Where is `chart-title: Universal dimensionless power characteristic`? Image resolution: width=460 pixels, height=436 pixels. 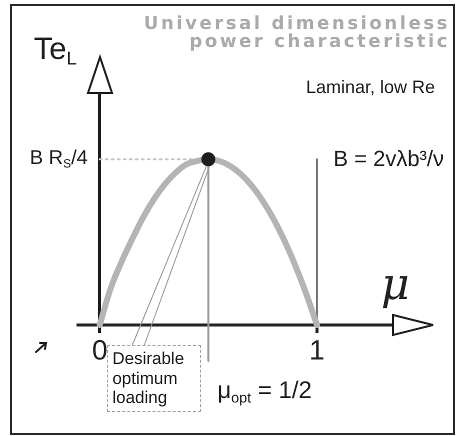
chart-title: Universal dimensionless power characteristic is located at coordinates (296, 32).